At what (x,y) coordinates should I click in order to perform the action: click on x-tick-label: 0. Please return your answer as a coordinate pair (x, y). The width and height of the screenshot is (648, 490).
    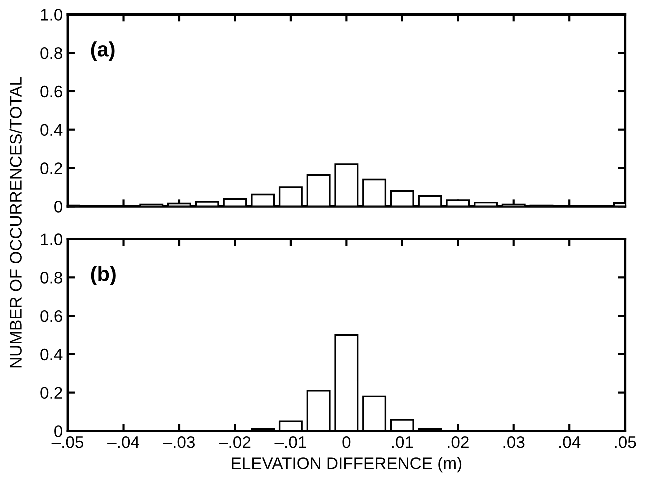
    Looking at the image, I should click on (346, 442).